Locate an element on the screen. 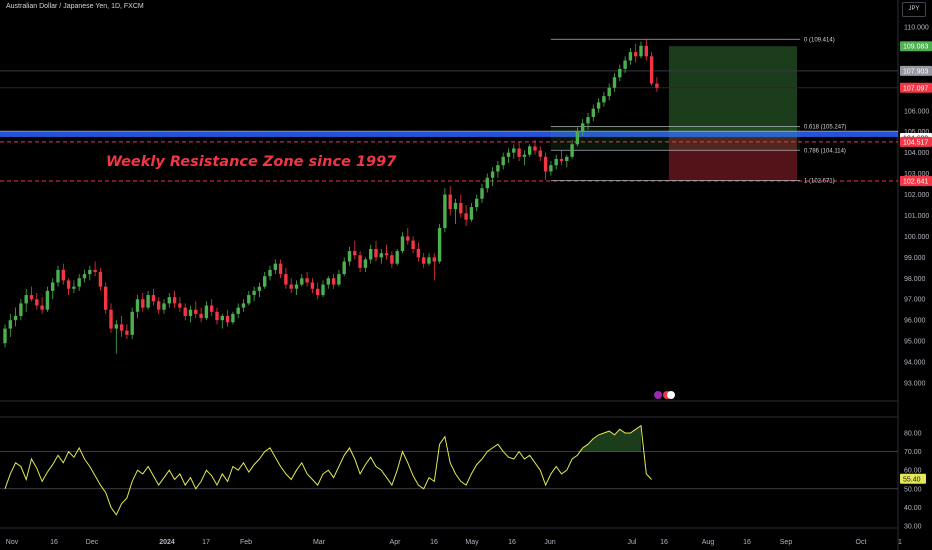  price-tick-label: 105.000 is located at coordinates (916, 132).